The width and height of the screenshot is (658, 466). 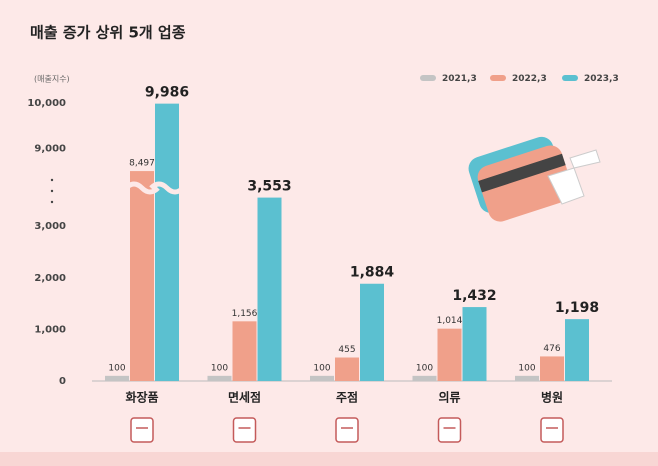 What do you see at coordinates (50, 148) in the screenshot?
I see `y-tick-label: 9,000` at bounding box center [50, 148].